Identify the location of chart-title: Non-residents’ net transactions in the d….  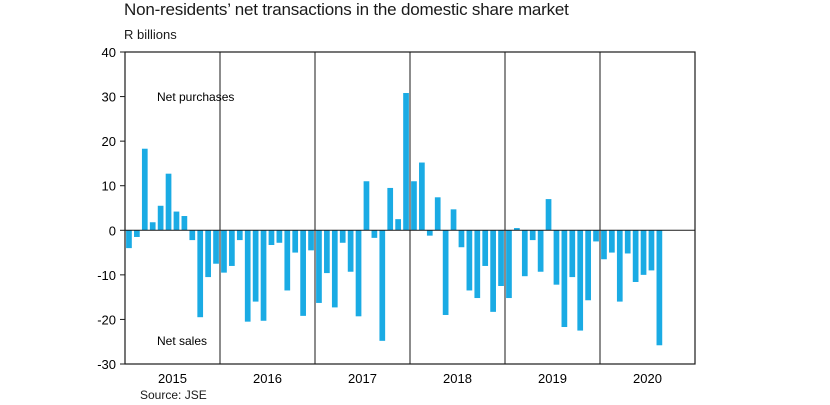
(346, 9).